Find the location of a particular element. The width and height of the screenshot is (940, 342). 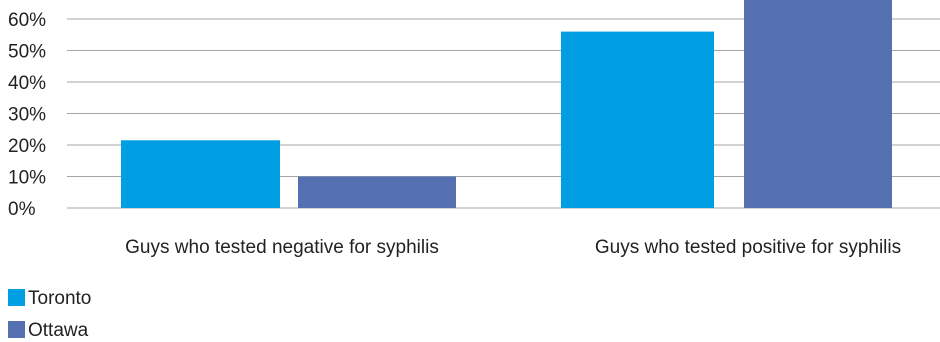

y-tick-label: 40% is located at coordinates (27, 83).